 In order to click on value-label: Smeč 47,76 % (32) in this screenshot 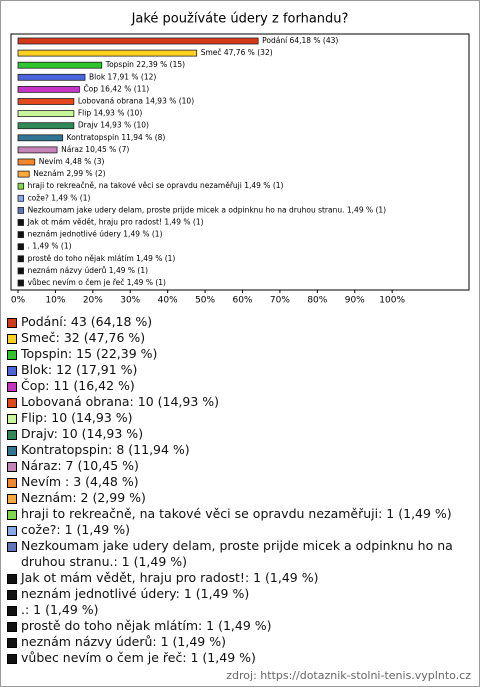, I will do `click(237, 52)`.